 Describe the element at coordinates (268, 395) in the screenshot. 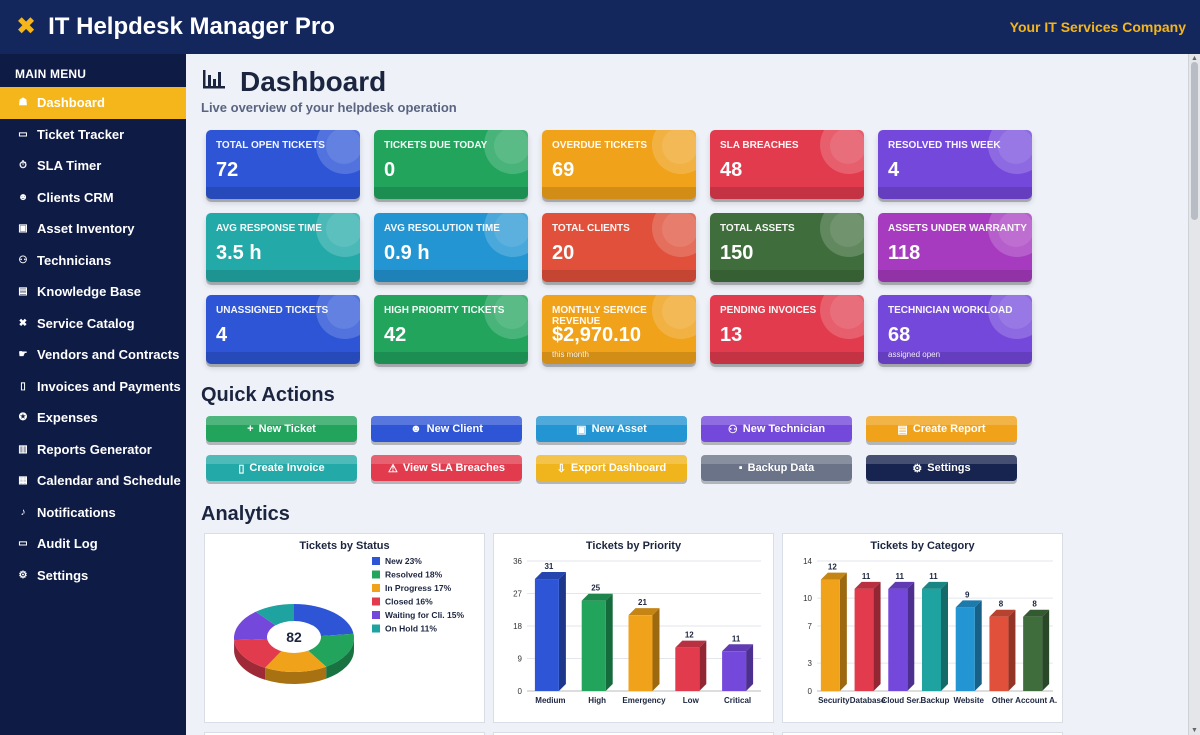

I see `quick-actions-heading: Quick Actions` at that location.